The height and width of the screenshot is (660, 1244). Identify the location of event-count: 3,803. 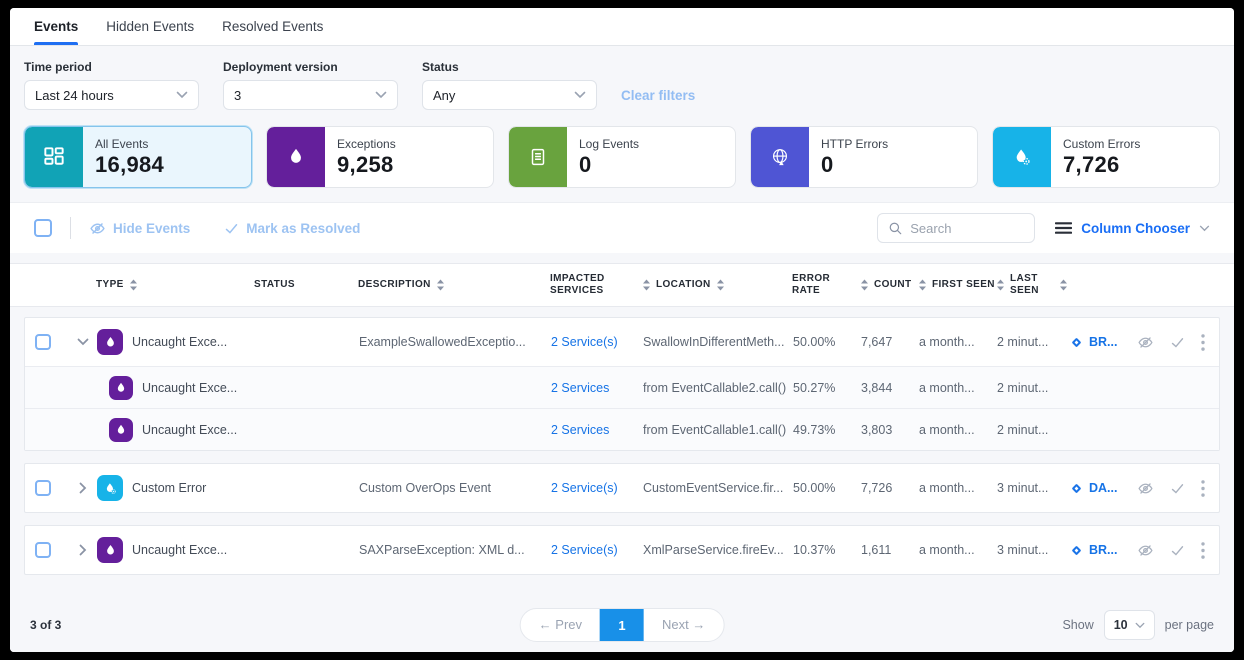
(877, 429).